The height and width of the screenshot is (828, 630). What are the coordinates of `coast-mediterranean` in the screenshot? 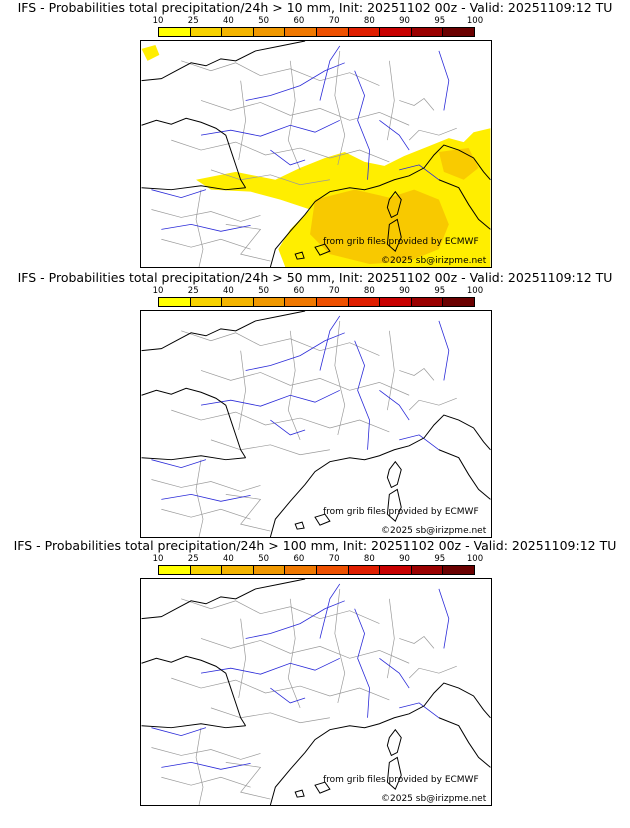 It's located at (380, 475).